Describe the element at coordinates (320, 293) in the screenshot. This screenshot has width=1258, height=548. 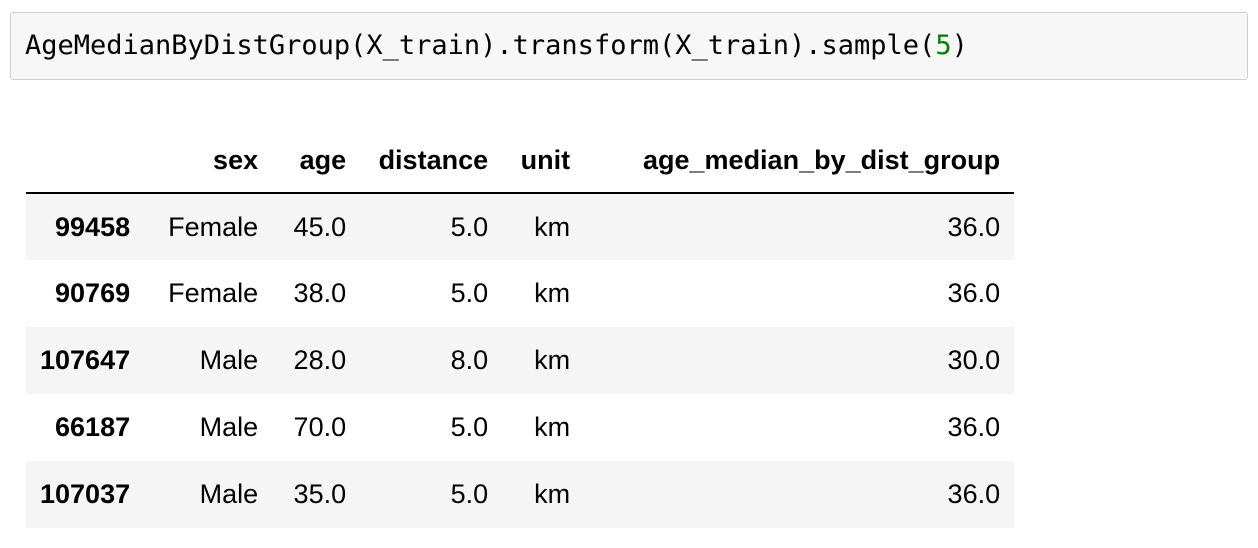
I see `cell-age: 38.0` at that location.